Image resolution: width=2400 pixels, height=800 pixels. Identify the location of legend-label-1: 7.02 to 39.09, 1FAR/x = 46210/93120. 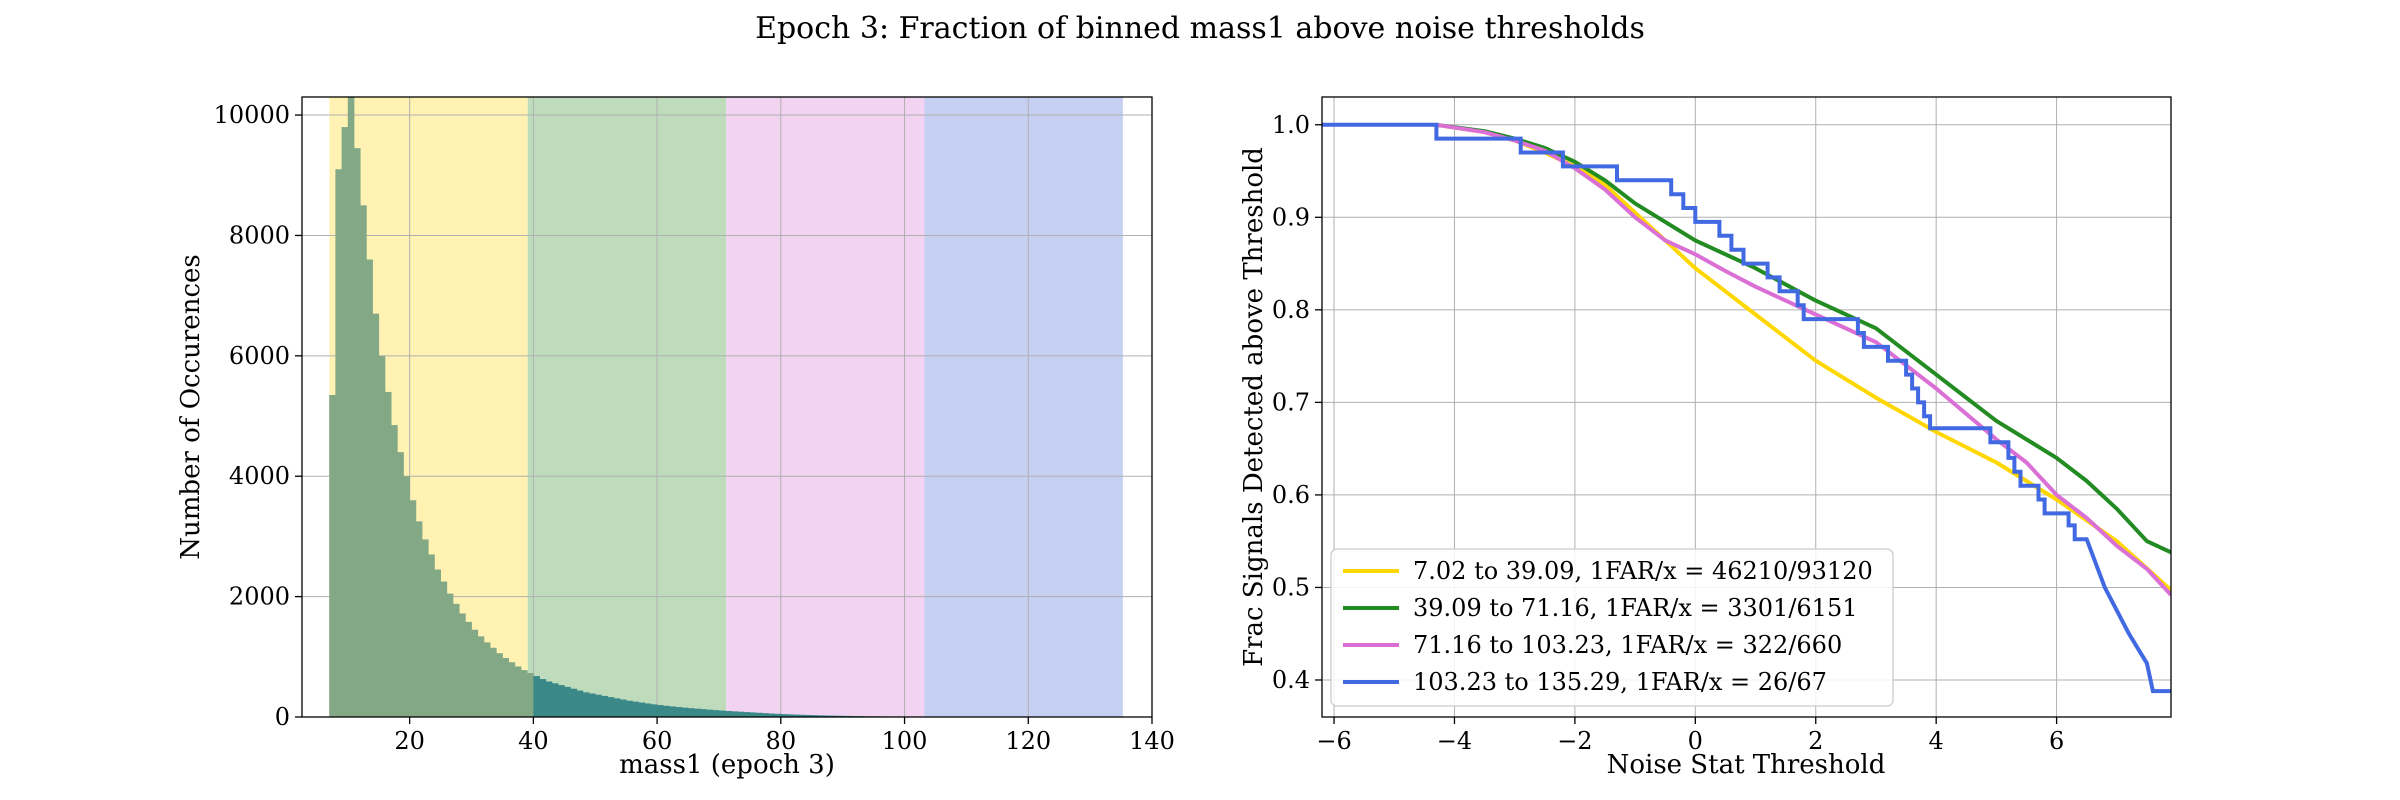
(1643, 571).